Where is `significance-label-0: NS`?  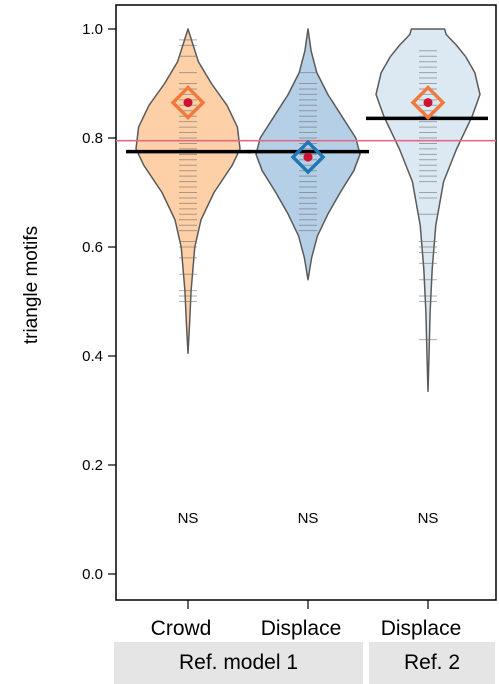
significance-label-0: NS is located at coordinates (188, 518).